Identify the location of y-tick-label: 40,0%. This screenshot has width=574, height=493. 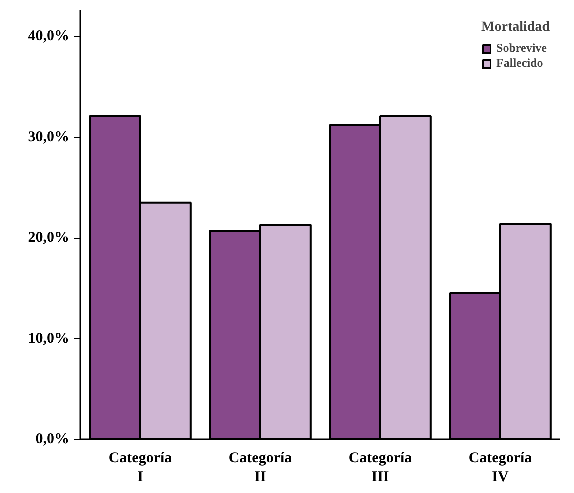
(49, 36).